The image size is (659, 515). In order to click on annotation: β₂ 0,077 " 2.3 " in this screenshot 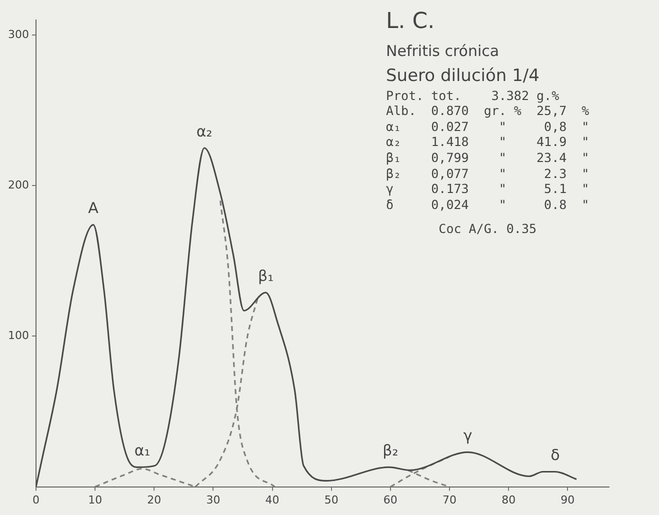, I will do `click(488, 174)`.